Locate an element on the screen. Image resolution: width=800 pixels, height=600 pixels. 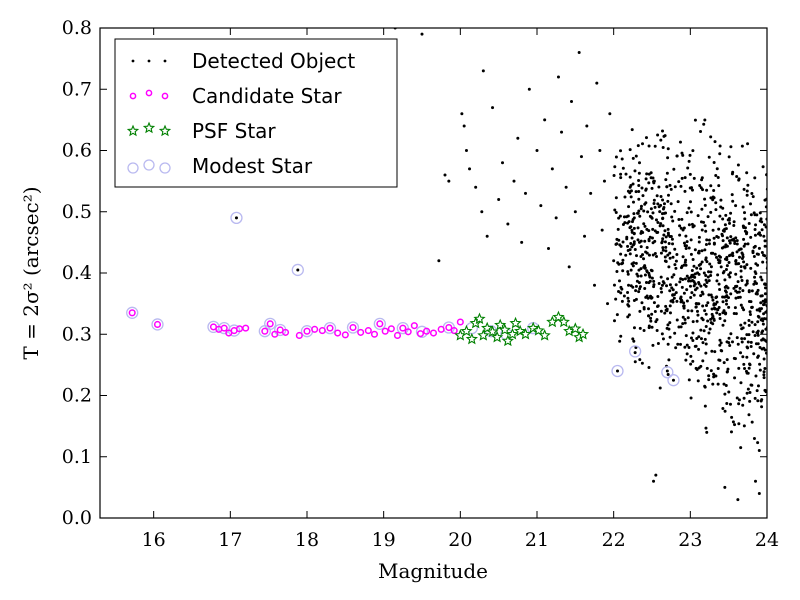
y-tick-label: 0.6 is located at coordinates (77, 151).